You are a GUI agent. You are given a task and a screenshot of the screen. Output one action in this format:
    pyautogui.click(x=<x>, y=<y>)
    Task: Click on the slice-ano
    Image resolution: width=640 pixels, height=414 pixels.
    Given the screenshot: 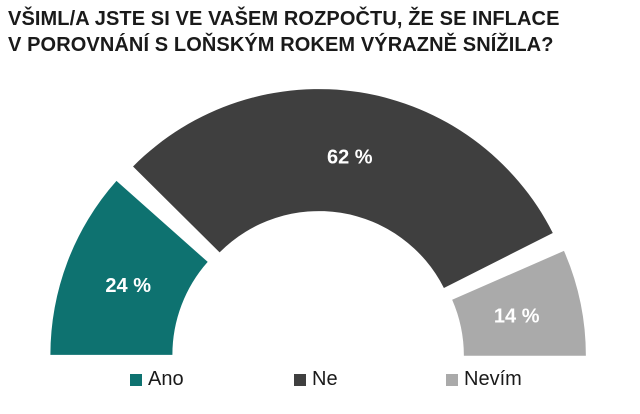 What is the action you would take?
    pyautogui.click(x=129, y=267)
    